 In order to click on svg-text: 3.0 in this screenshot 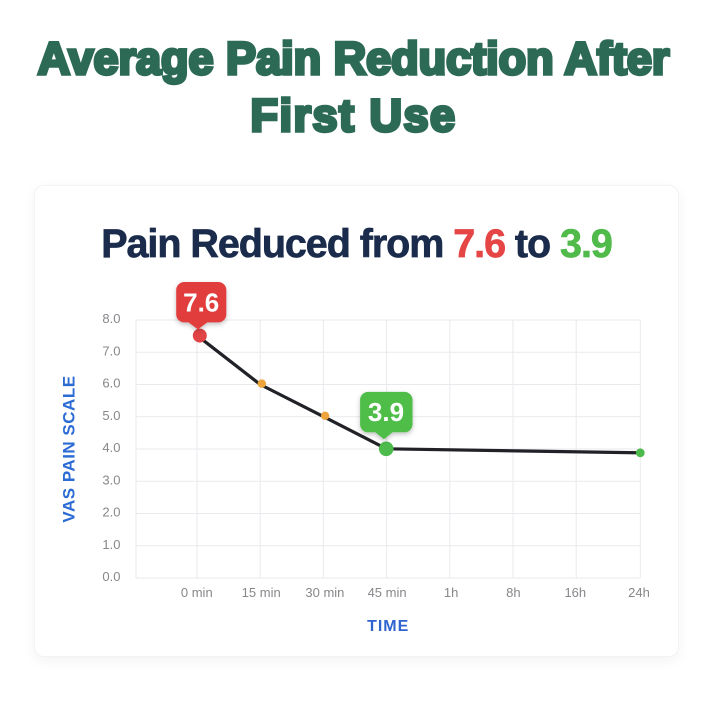, I will do `click(111, 479)`.